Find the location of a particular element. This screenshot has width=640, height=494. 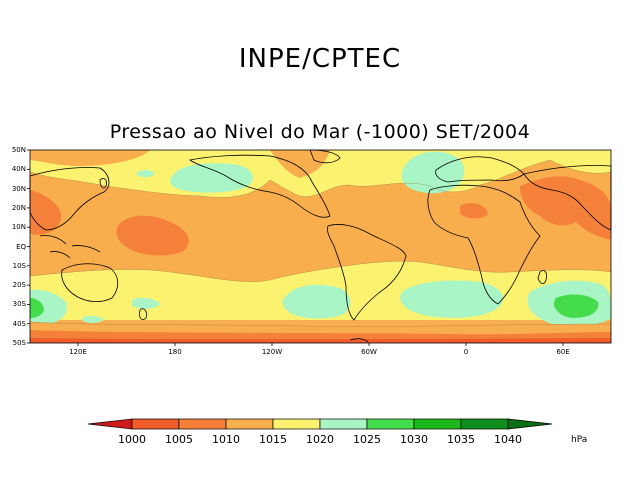

coast-east-asia is located at coordinates (69, 199).